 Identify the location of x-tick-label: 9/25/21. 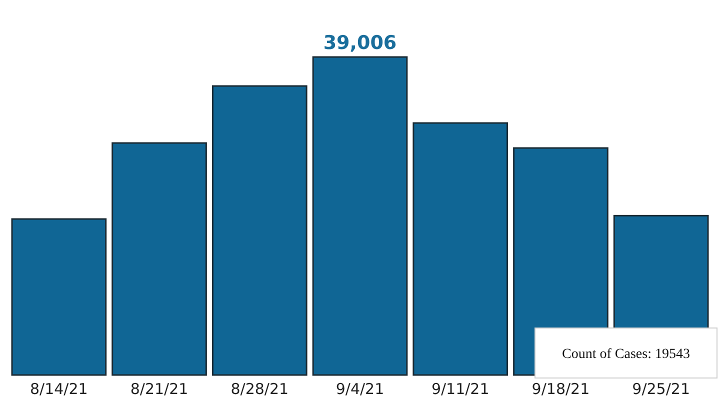
(661, 389).